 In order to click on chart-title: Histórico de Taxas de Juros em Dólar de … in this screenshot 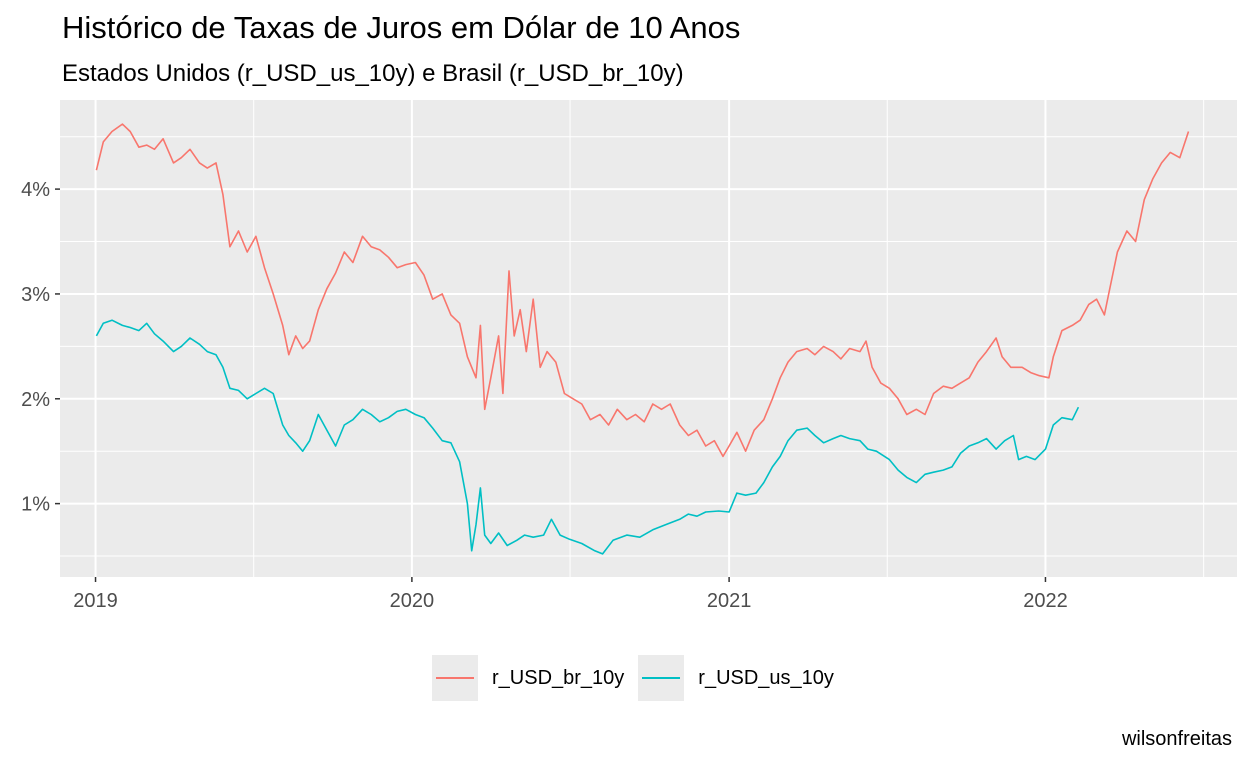, I will do `click(401, 27)`.